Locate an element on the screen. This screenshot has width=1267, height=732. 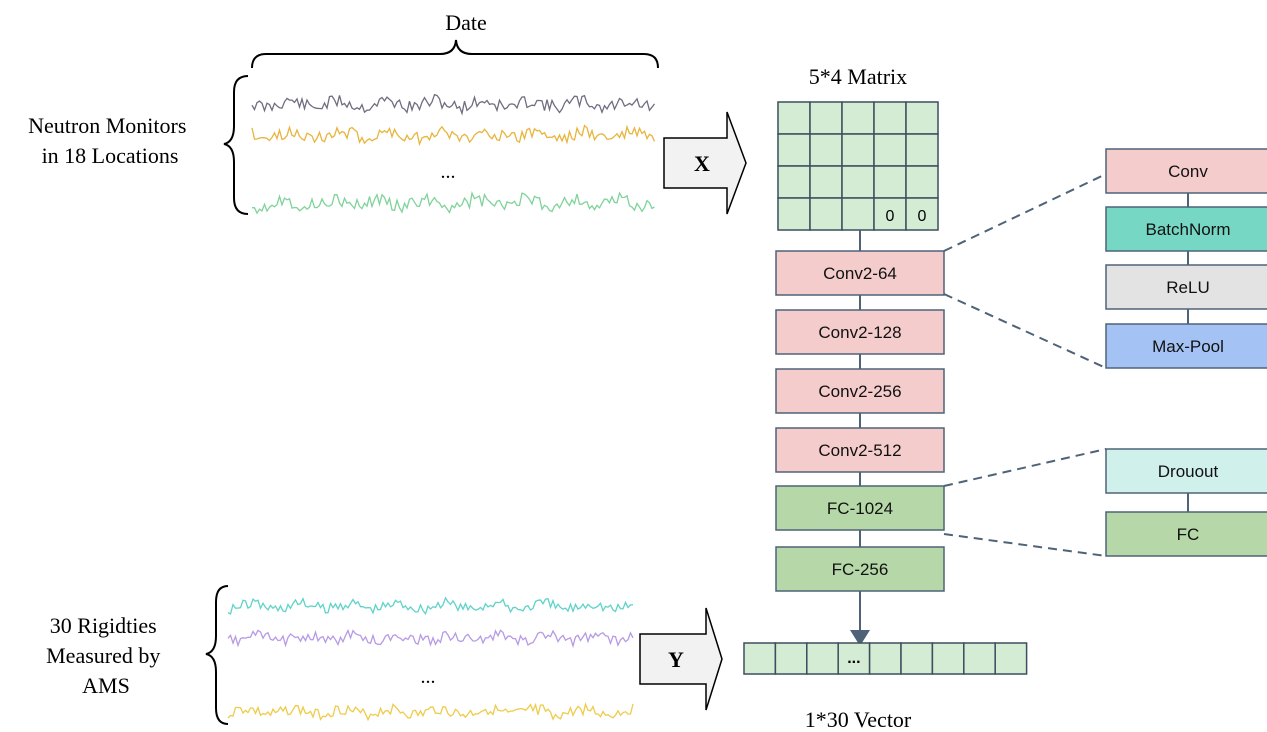
output-side-label-line-2: Measured by is located at coordinates (103, 655).